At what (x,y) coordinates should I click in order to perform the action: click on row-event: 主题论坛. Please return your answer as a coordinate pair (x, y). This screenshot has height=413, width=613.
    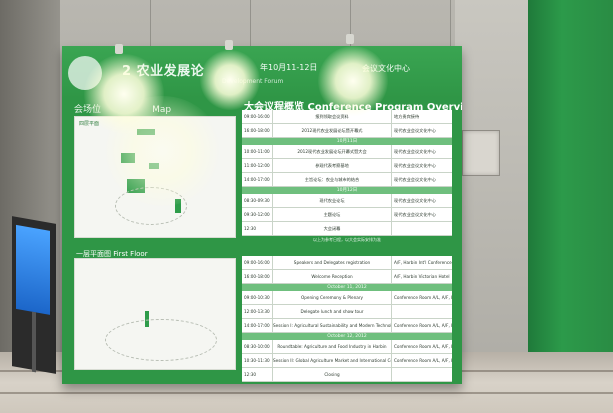
    Looking at the image, I should click on (332, 214).